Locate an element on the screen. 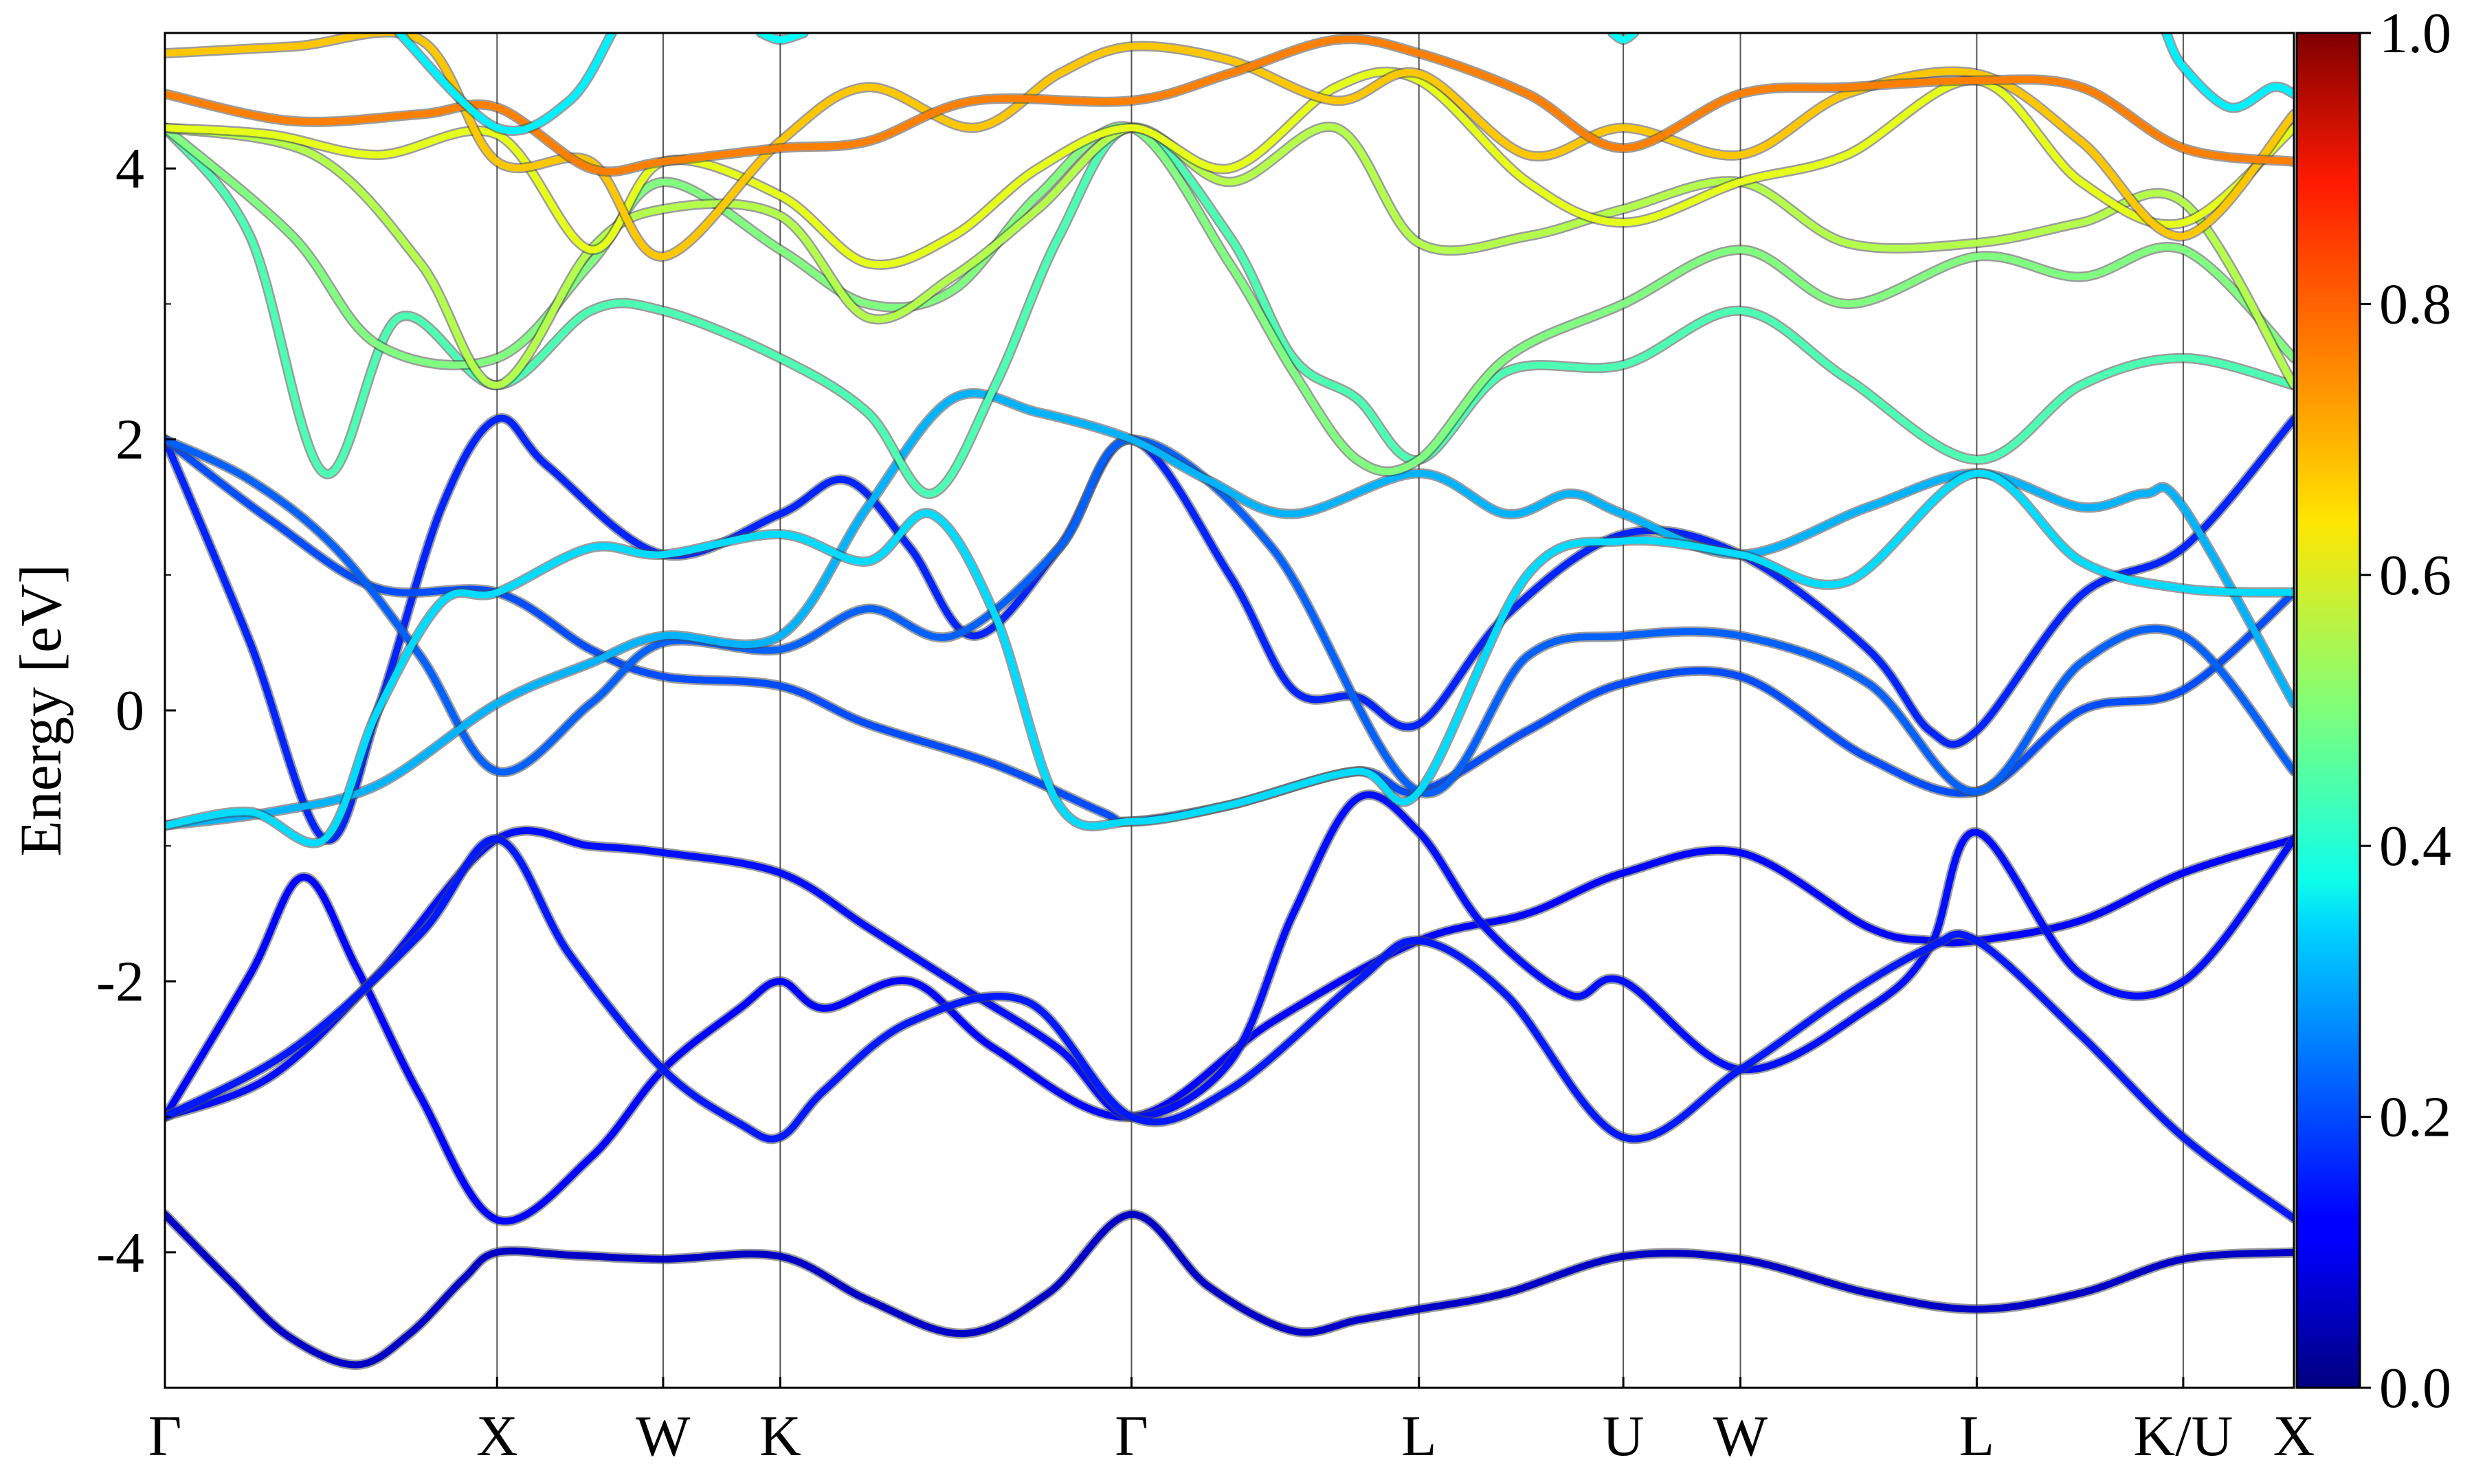 This screenshot has width=2474, height=1484. y-axis: -4 -2 0 2 4 is located at coordinates (136, 710).